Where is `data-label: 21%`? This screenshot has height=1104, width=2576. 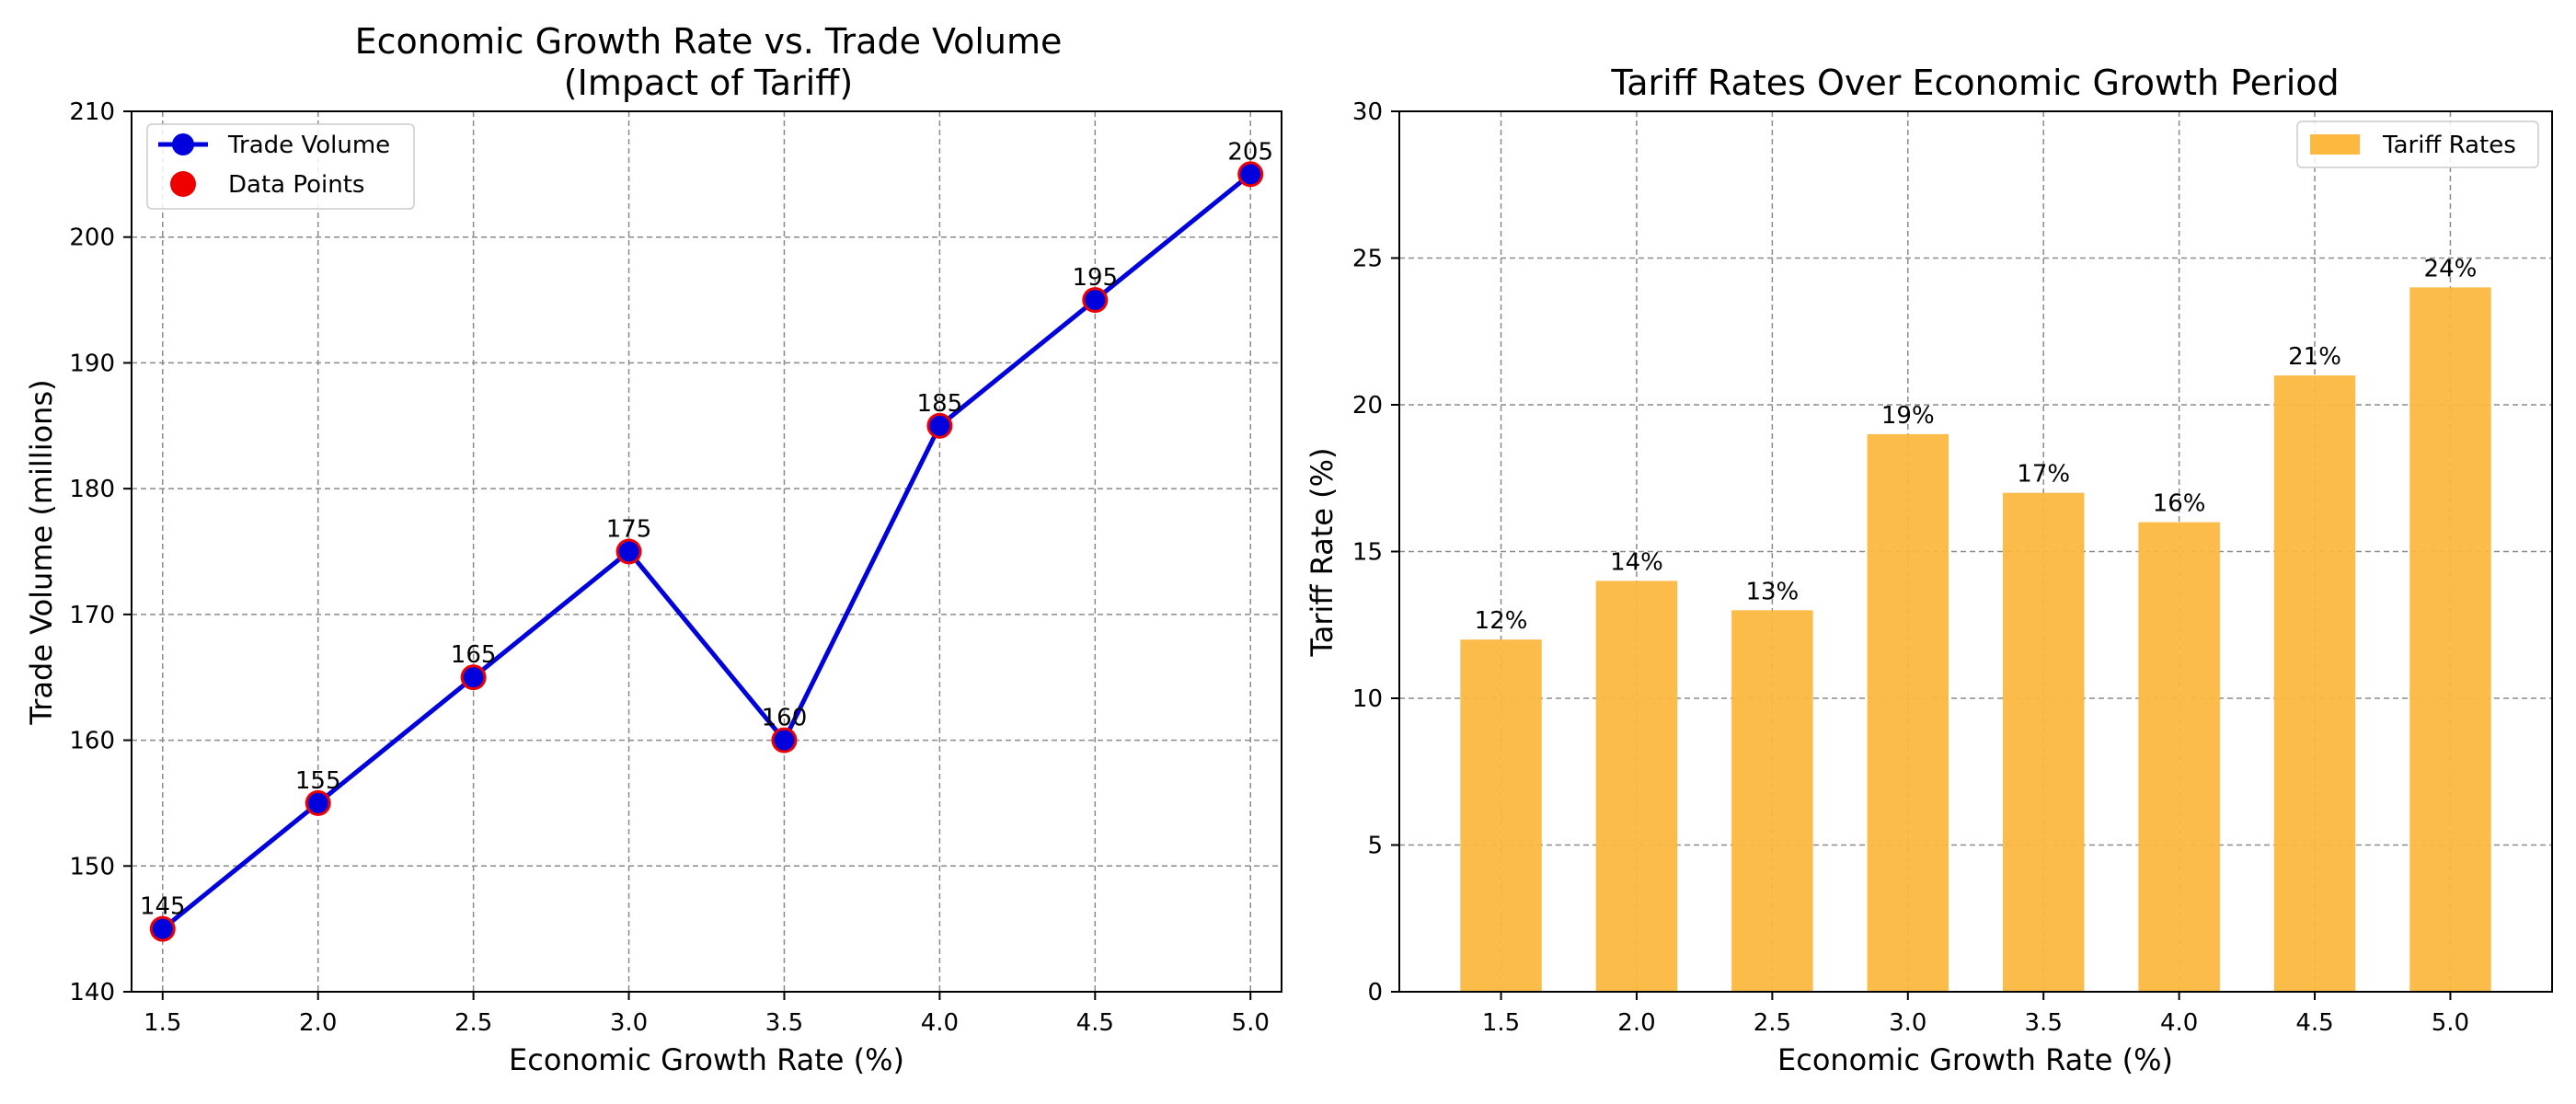
data-label: 21% is located at coordinates (2314, 357).